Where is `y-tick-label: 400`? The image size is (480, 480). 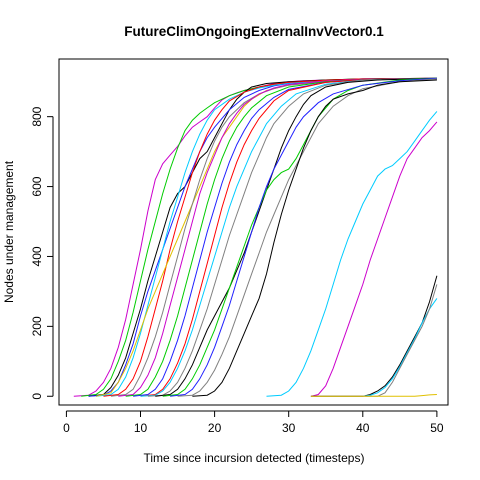 y-tick-label: 400 is located at coordinates (37, 256).